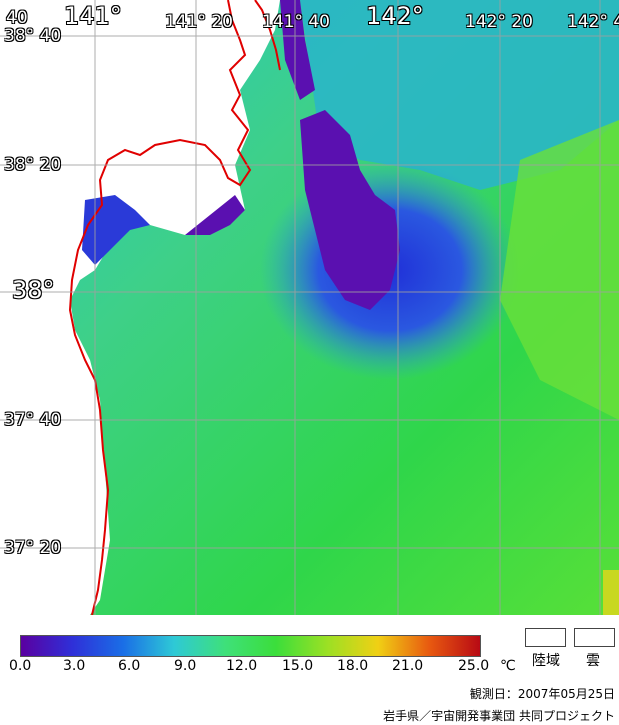 The height and width of the screenshot is (725, 619). What do you see at coordinates (593, 661) in the screenshot?
I see `cloud-legend-label: 雲` at bounding box center [593, 661].